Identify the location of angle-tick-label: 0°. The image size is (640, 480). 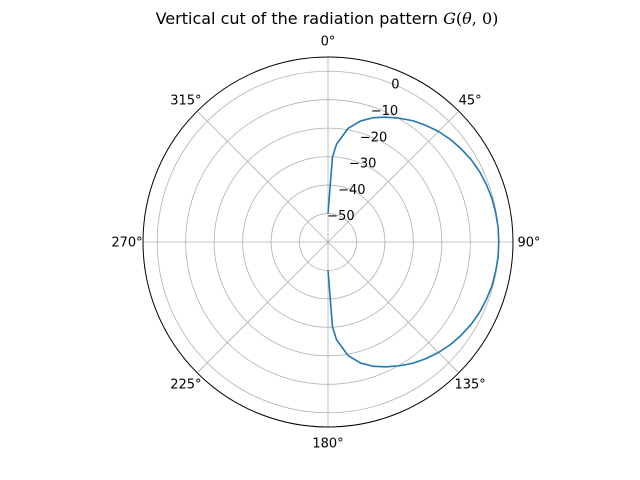
(328, 42).